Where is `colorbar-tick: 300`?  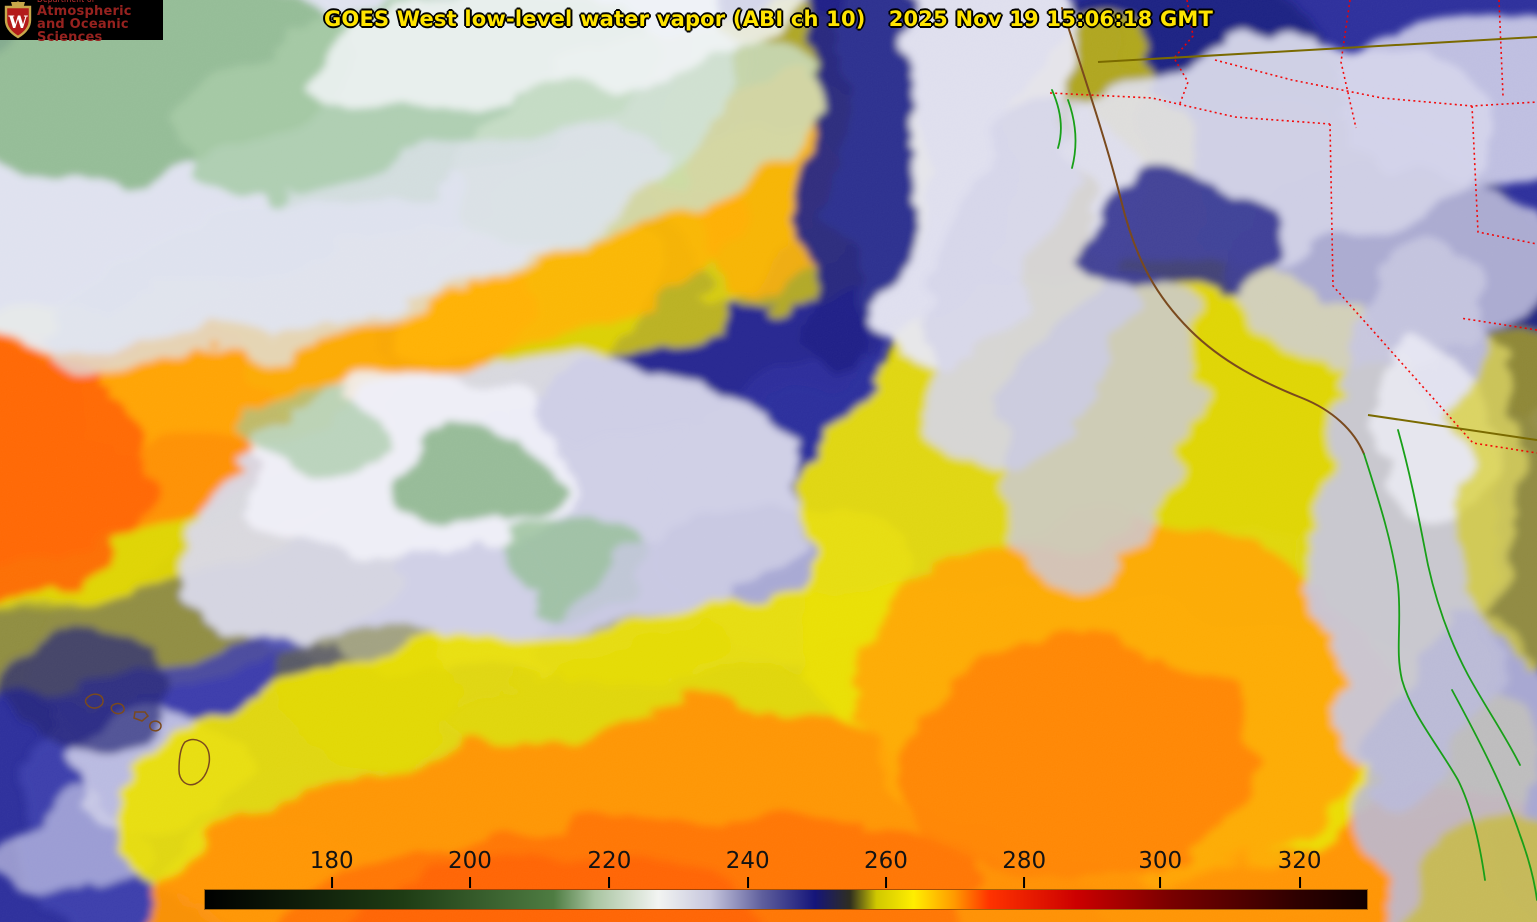
colorbar-tick: 300 is located at coordinates (1160, 869).